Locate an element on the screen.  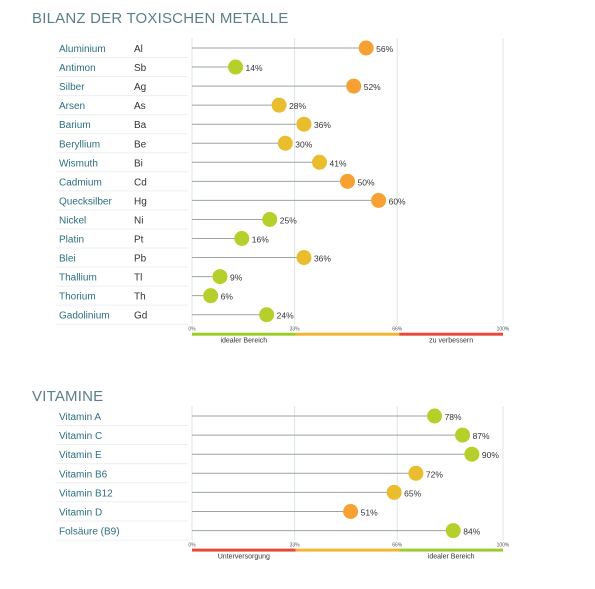
vitamins-value-label: 51% is located at coordinates (369, 513).